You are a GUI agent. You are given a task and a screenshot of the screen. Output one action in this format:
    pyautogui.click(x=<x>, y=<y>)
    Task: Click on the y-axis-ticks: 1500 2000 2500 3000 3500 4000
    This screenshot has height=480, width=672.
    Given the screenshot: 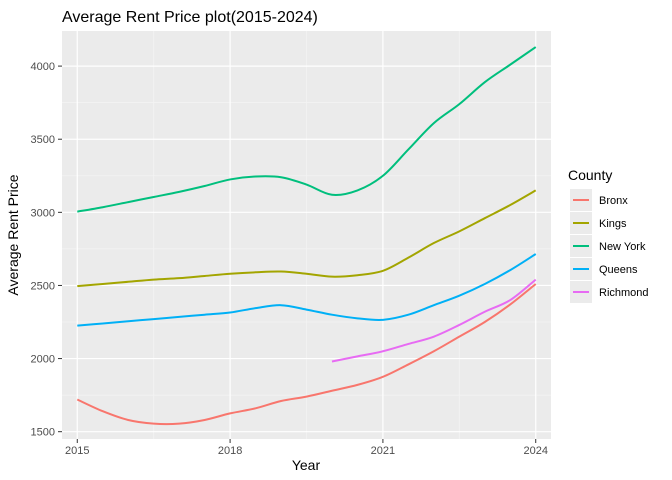 What is the action you would take?
    pyautogui.click(x=46, y=250)
    